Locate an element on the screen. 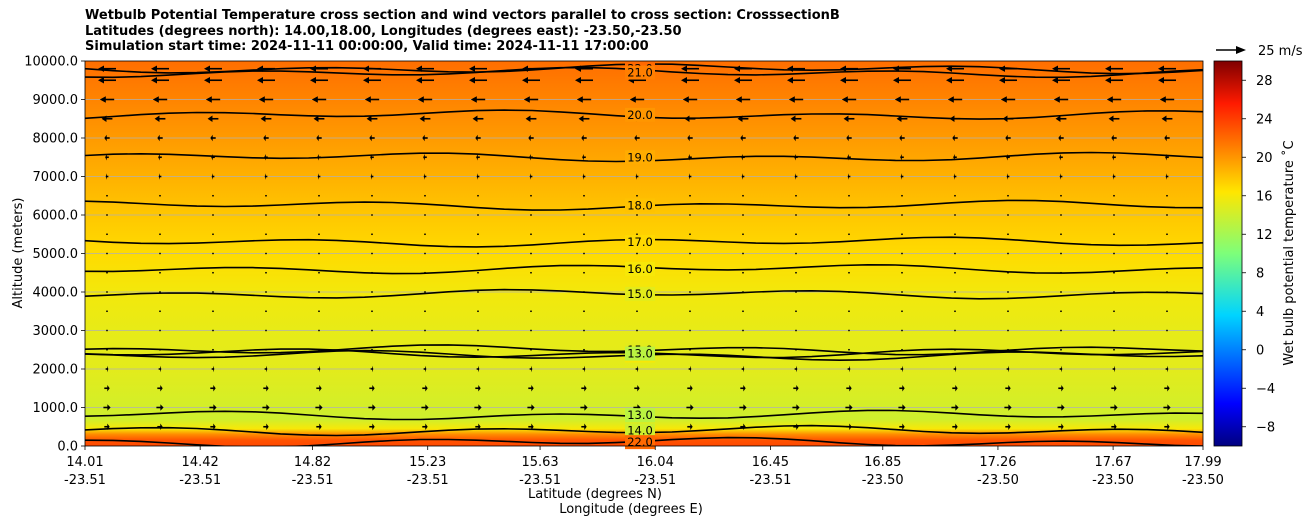  y-tick-label-2: 2000.0 is located at coordinates (56, 370).